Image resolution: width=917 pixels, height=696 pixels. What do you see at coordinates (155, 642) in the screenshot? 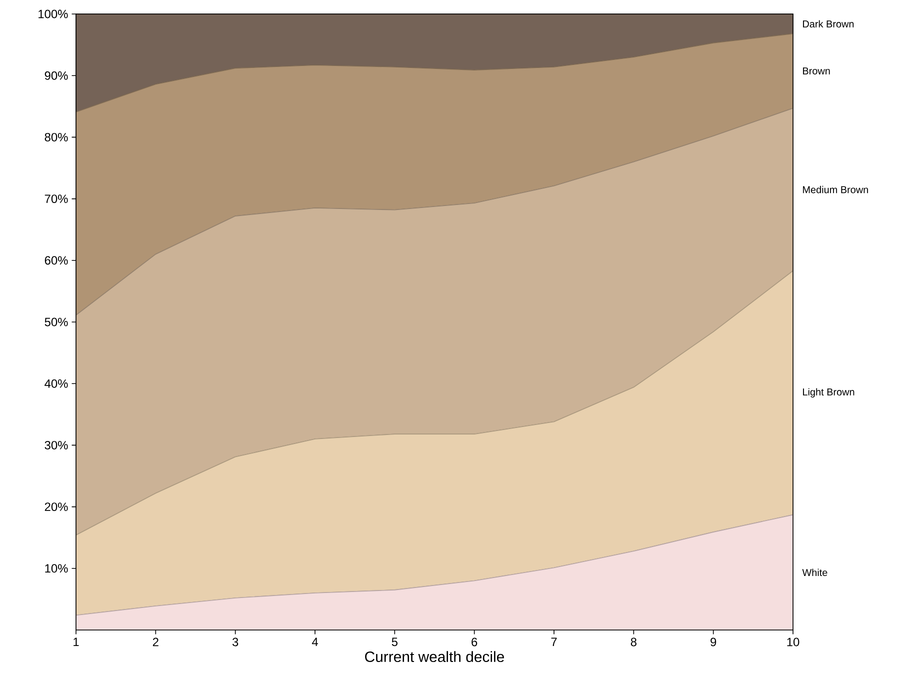
I see `x-tick-label: 2` at bounding box center [155, 642].